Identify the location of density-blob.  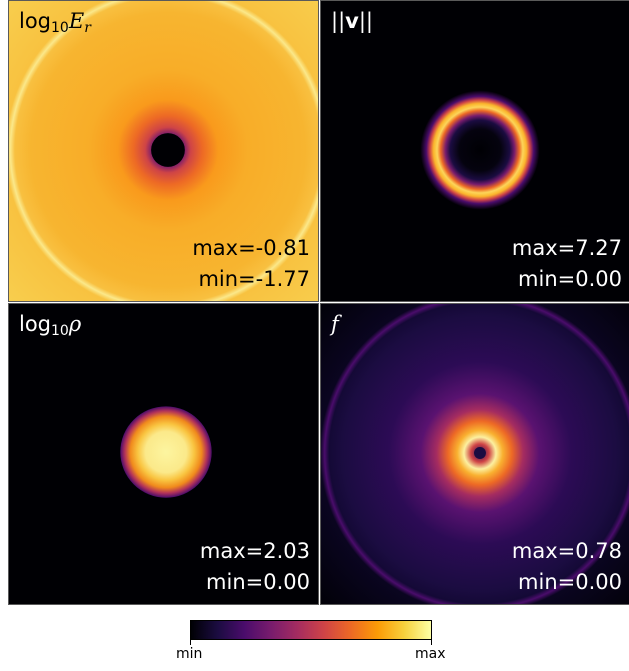
(166, 452).